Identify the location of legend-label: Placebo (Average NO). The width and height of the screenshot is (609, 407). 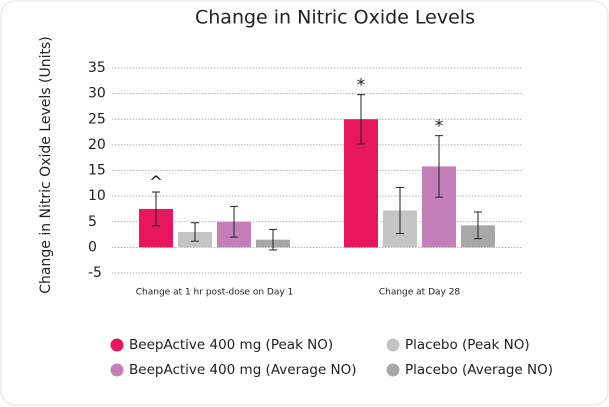
(479, 370).